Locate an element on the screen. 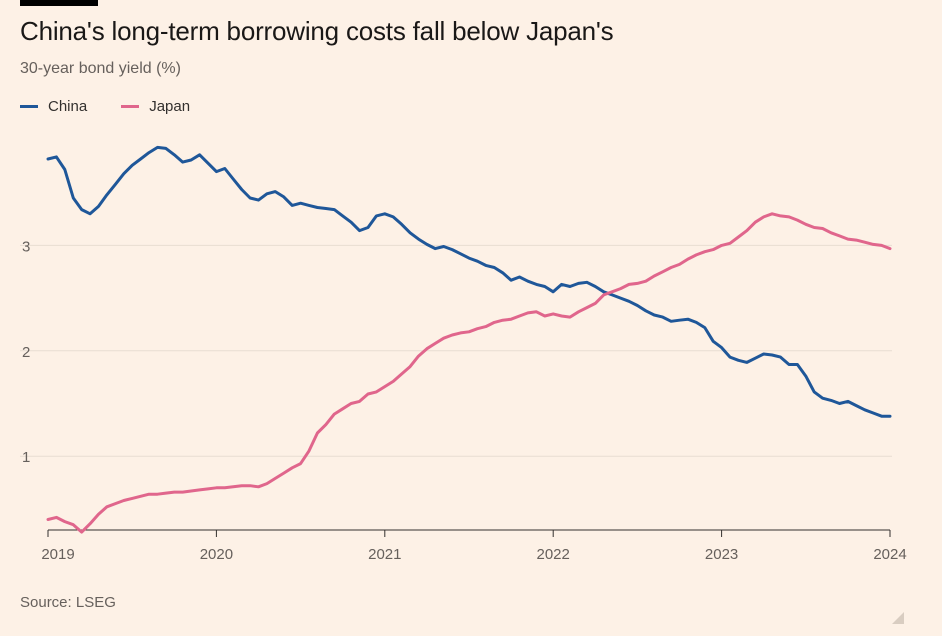 The image size is (942, 636). legend: China Japan is located at coordinates (105, 106).